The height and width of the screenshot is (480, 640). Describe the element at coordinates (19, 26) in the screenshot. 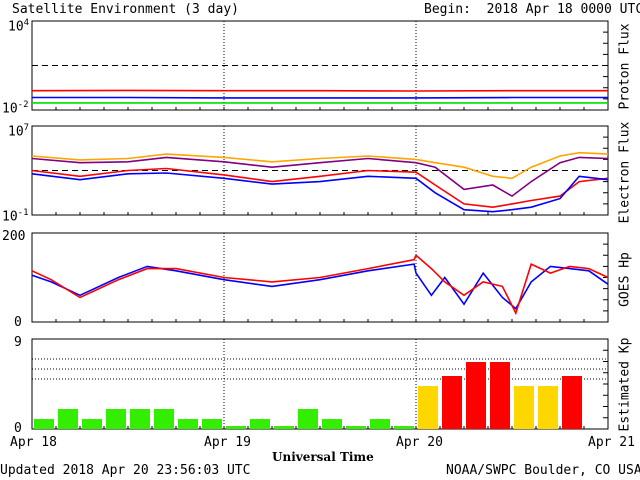

I see `proton-ytick-top: 104` at that location.